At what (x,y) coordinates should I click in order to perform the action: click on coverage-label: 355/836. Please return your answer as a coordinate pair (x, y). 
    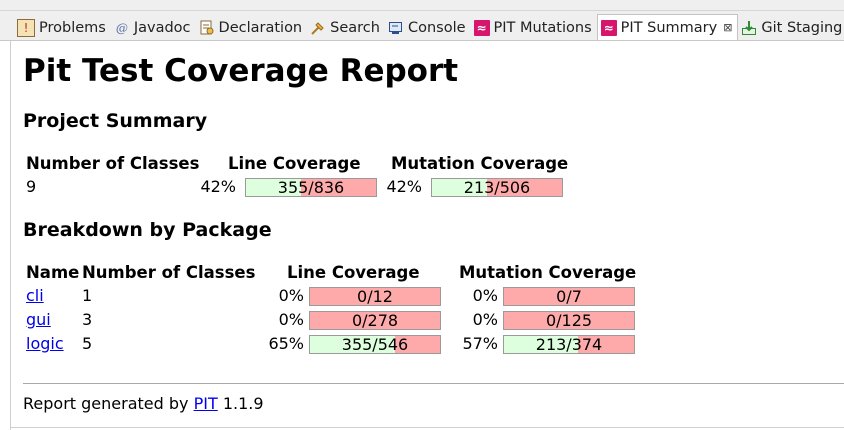
    Looking at the image, I should click on (311, 187).